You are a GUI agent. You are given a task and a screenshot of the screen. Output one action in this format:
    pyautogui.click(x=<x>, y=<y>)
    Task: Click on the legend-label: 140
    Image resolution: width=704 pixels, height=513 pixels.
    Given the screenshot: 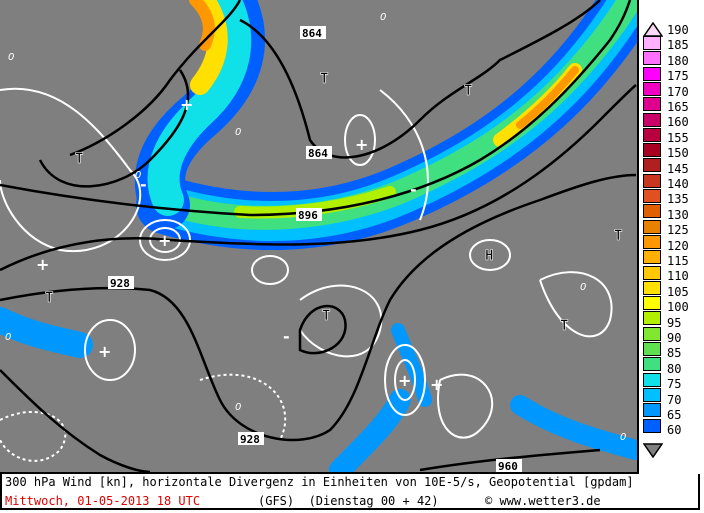 What is the action you would take?
    pyautogui.click(x=678, y=184)
    